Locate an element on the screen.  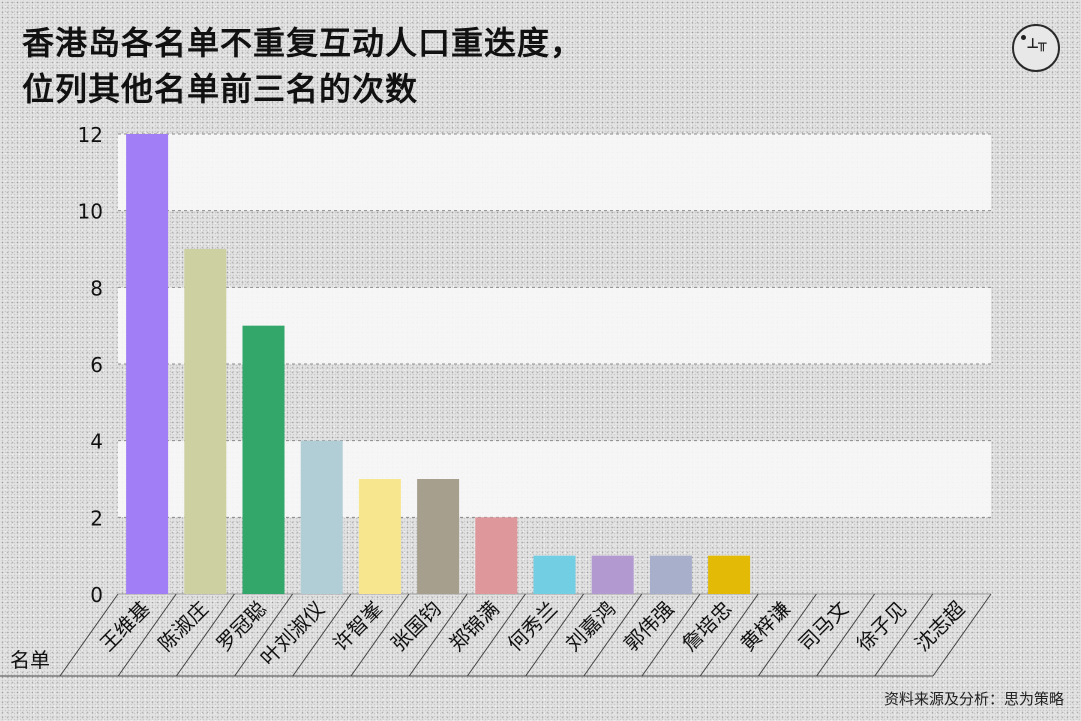
source-note: 资料来源及分析：思为策略 is located at coordinates (973, 699).